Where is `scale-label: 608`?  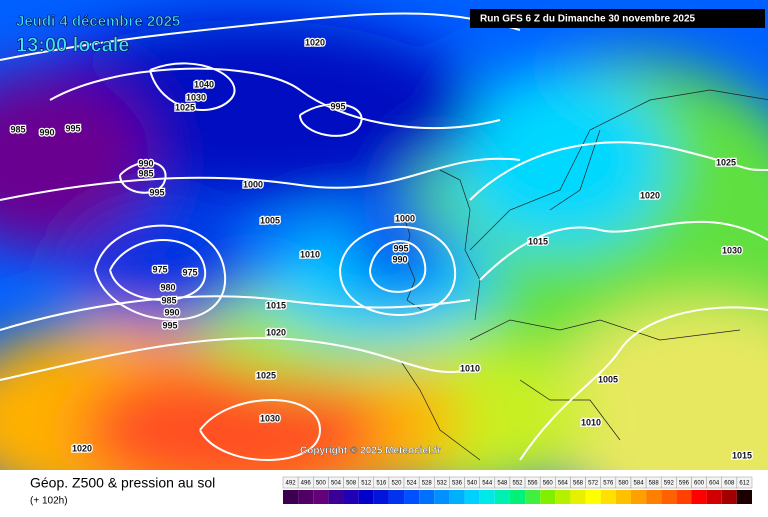 scale-label: 608 is located at coordinates (729, 484).